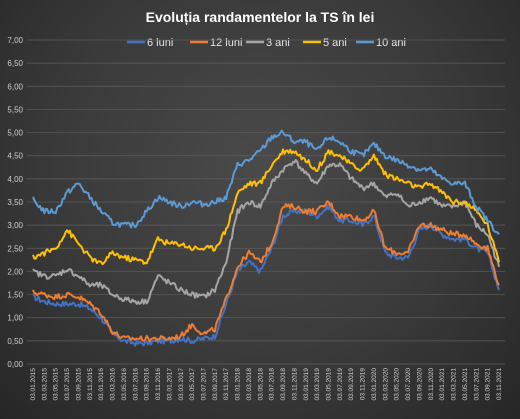 This screenshot has height=419, width=520. What do you see at coordinates (329, 384) in the screenshot?
I see `x-tick-label: 03.05.2019` at bounding box center [329, 384].